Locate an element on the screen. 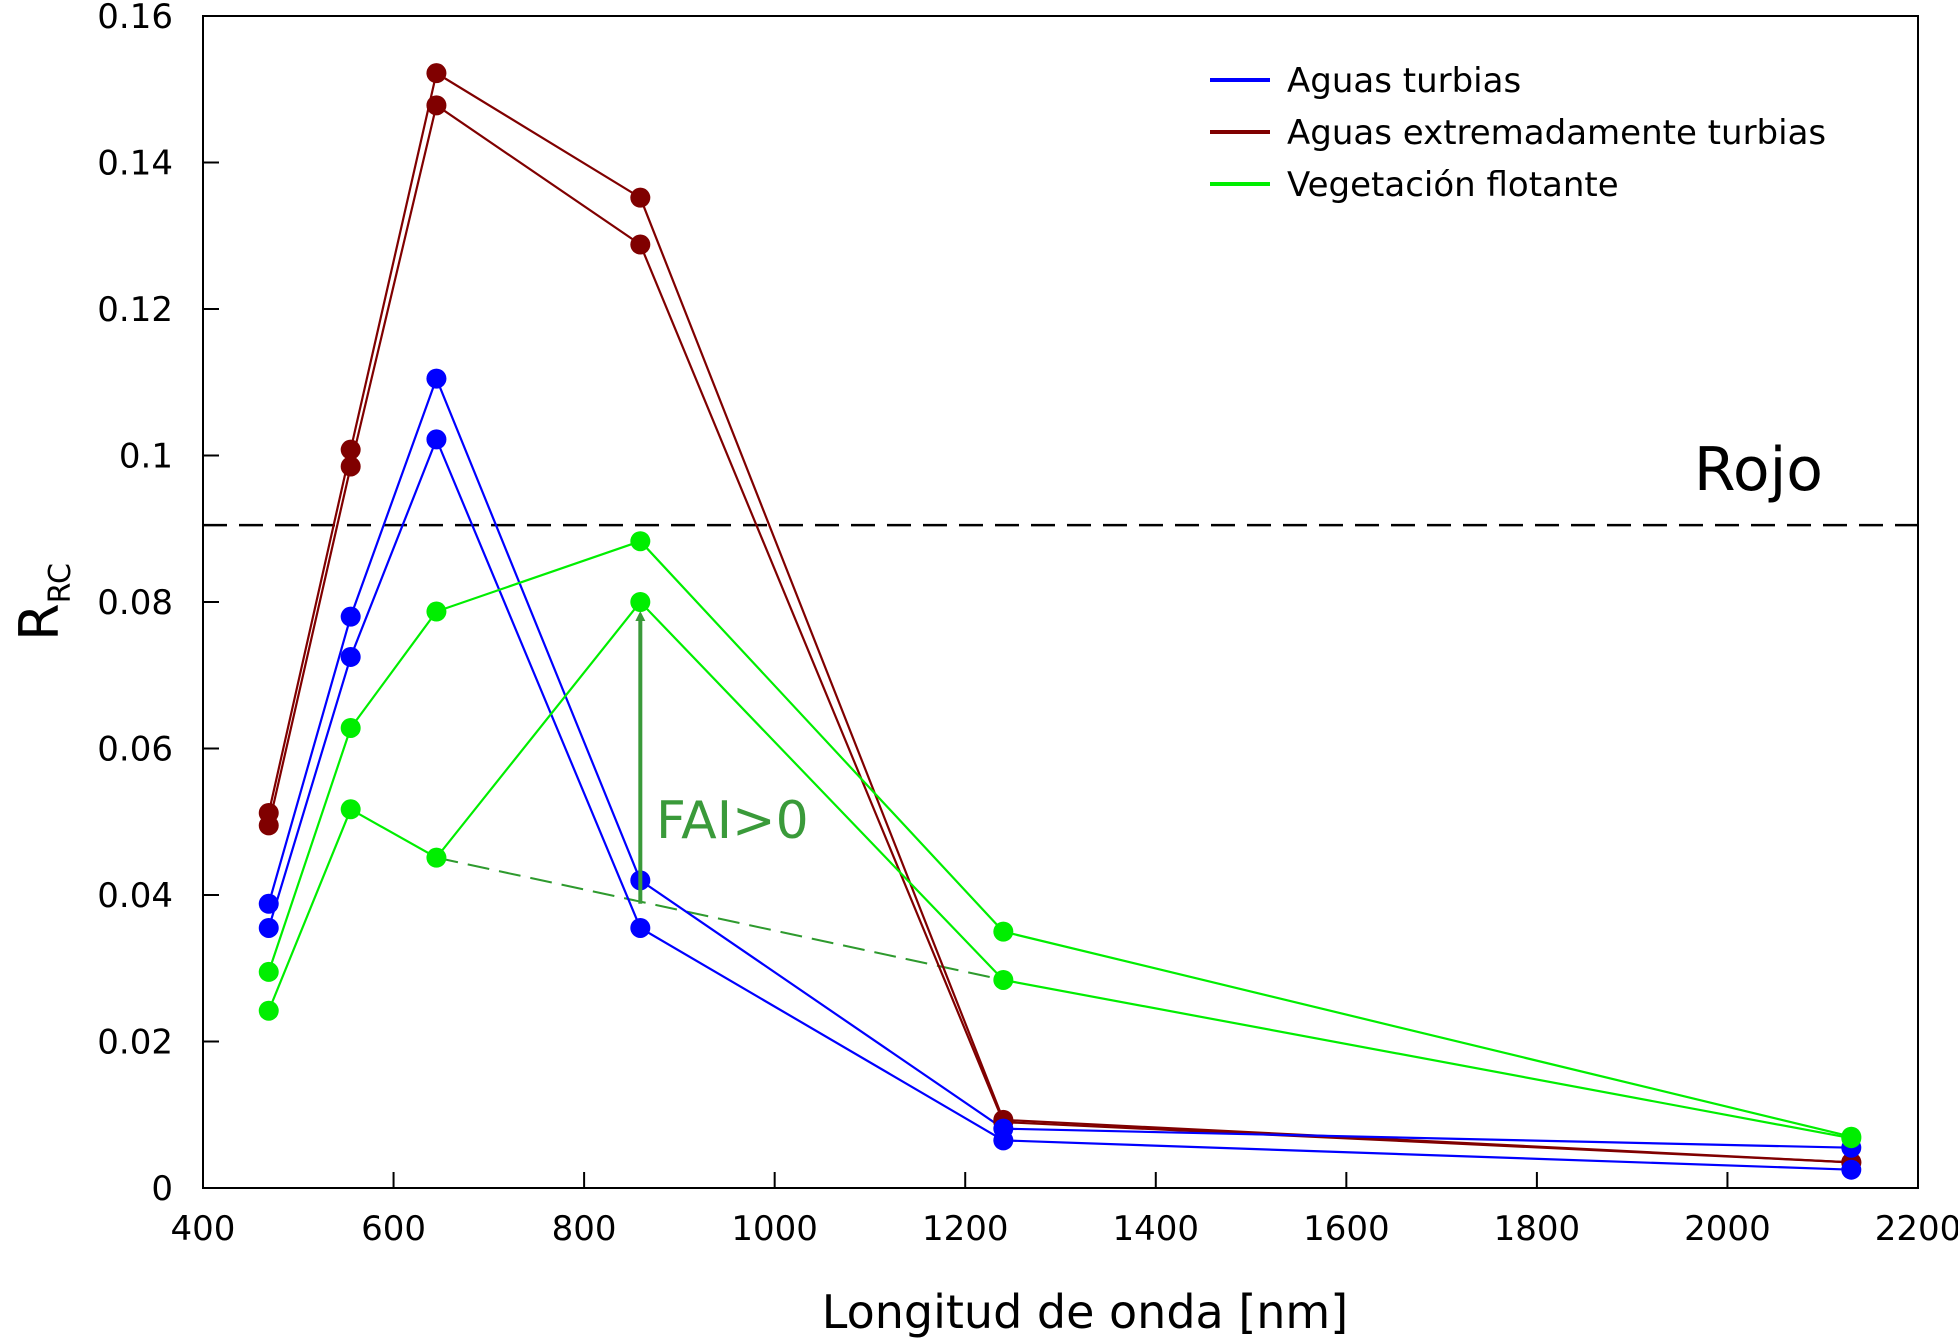  y-tick-label: 0.02 is located at coordinates (135, 1043).